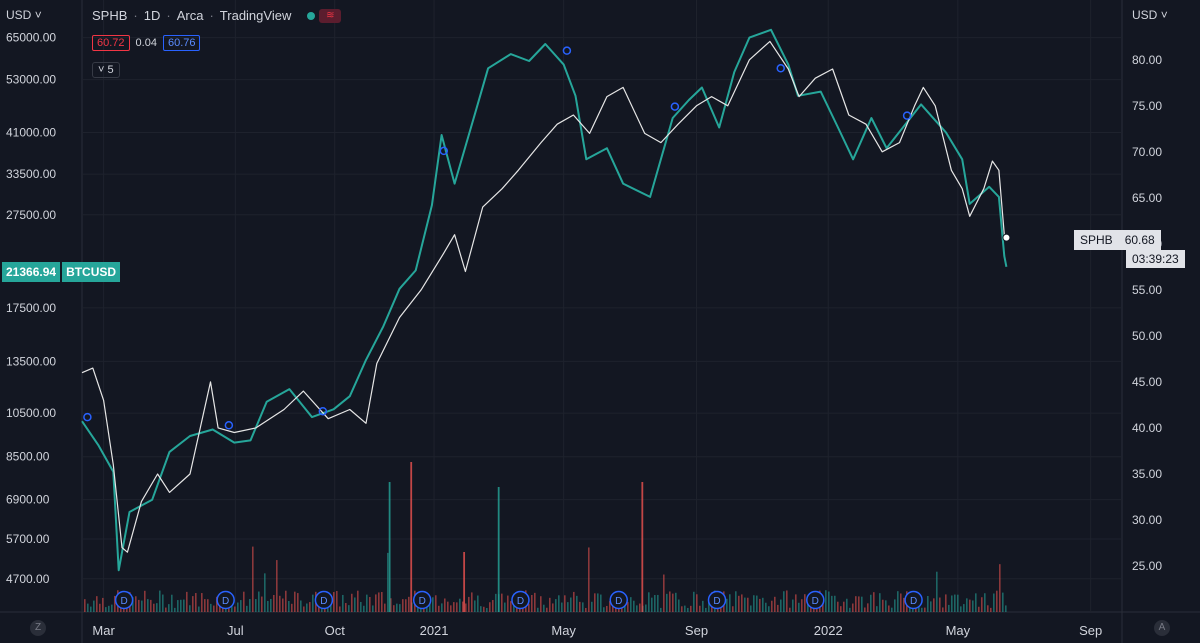  I want to click on interval-label: 1D, so click(152, 15).